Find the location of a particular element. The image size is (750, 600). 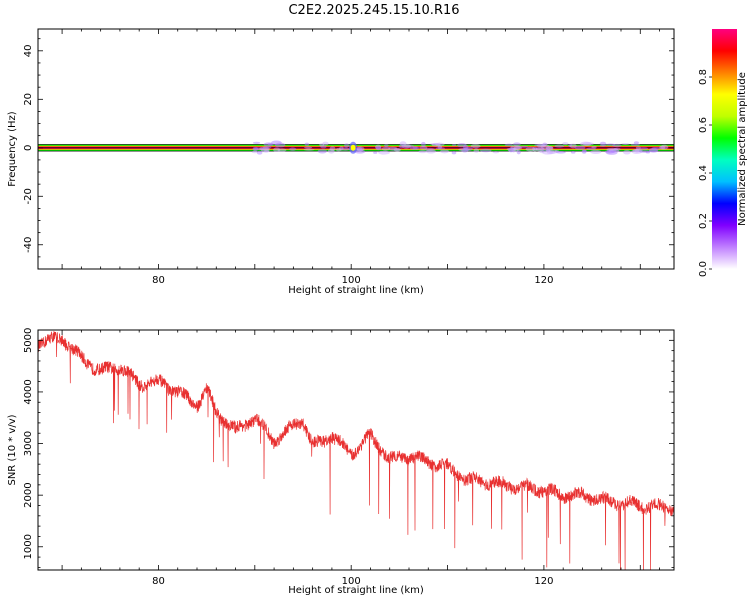

spectrogram-y-tick-label: -40 is located at coordinates (28, 245).